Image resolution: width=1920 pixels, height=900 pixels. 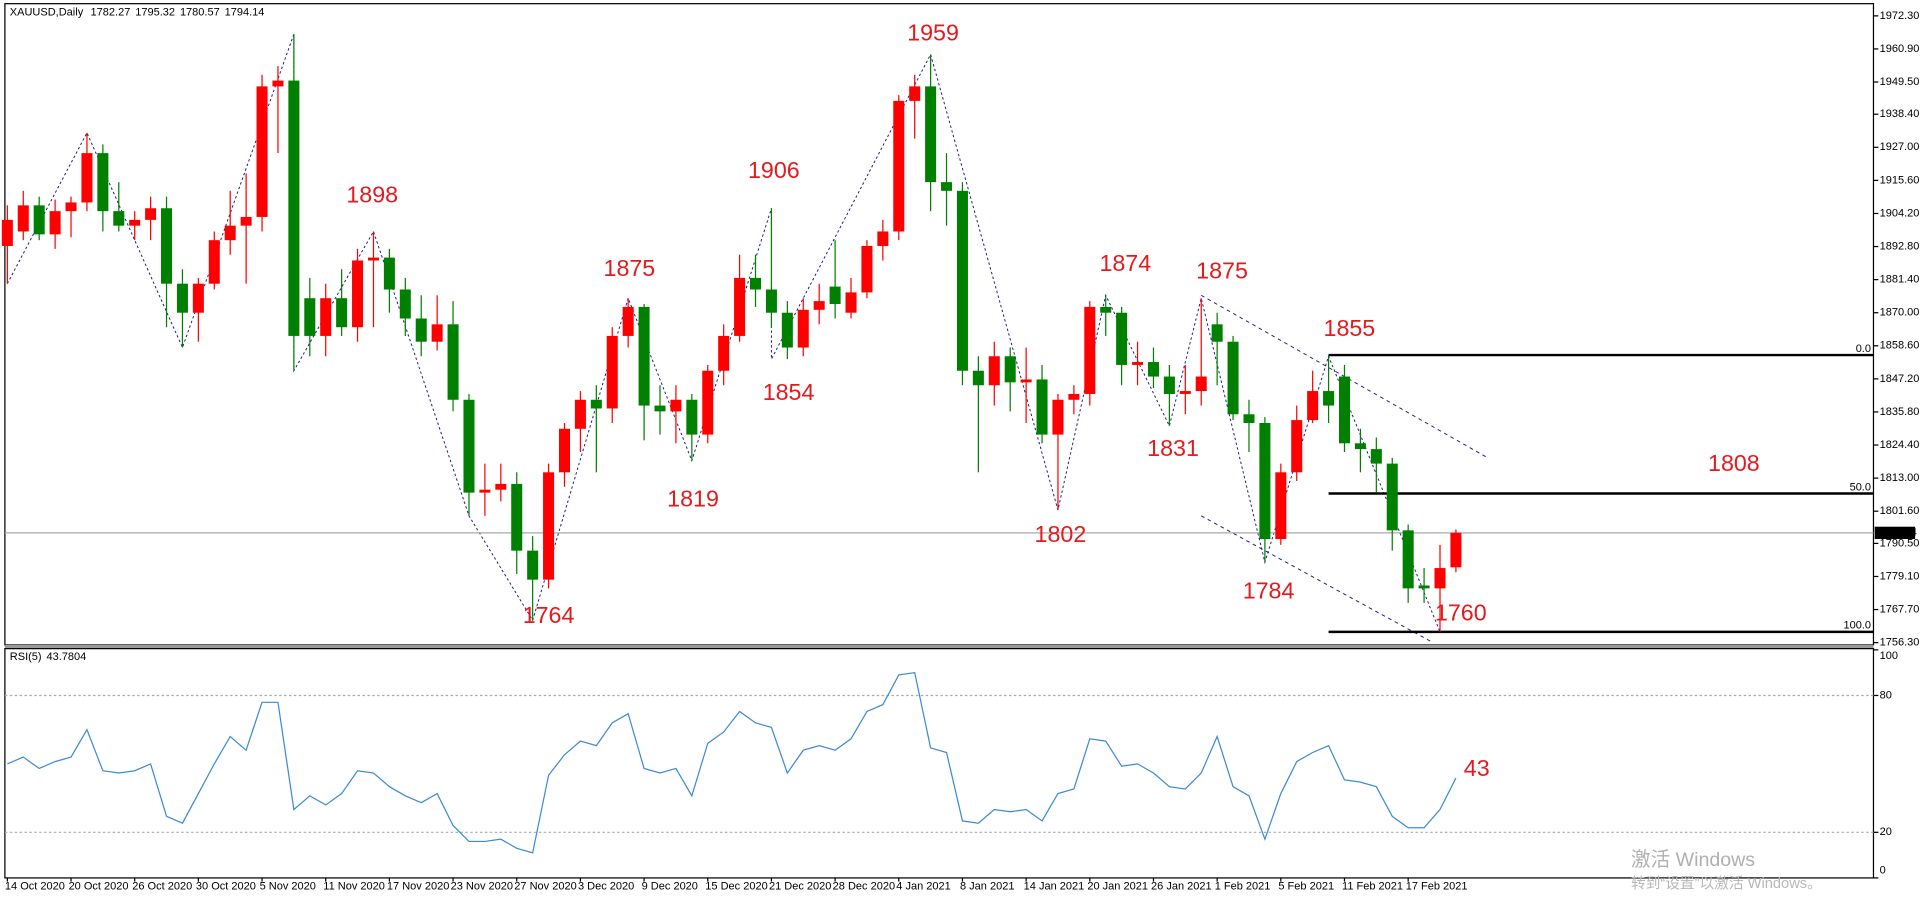 I want to click on x-tick-label: 3 Dec 2020, so click(x=606, y=886).